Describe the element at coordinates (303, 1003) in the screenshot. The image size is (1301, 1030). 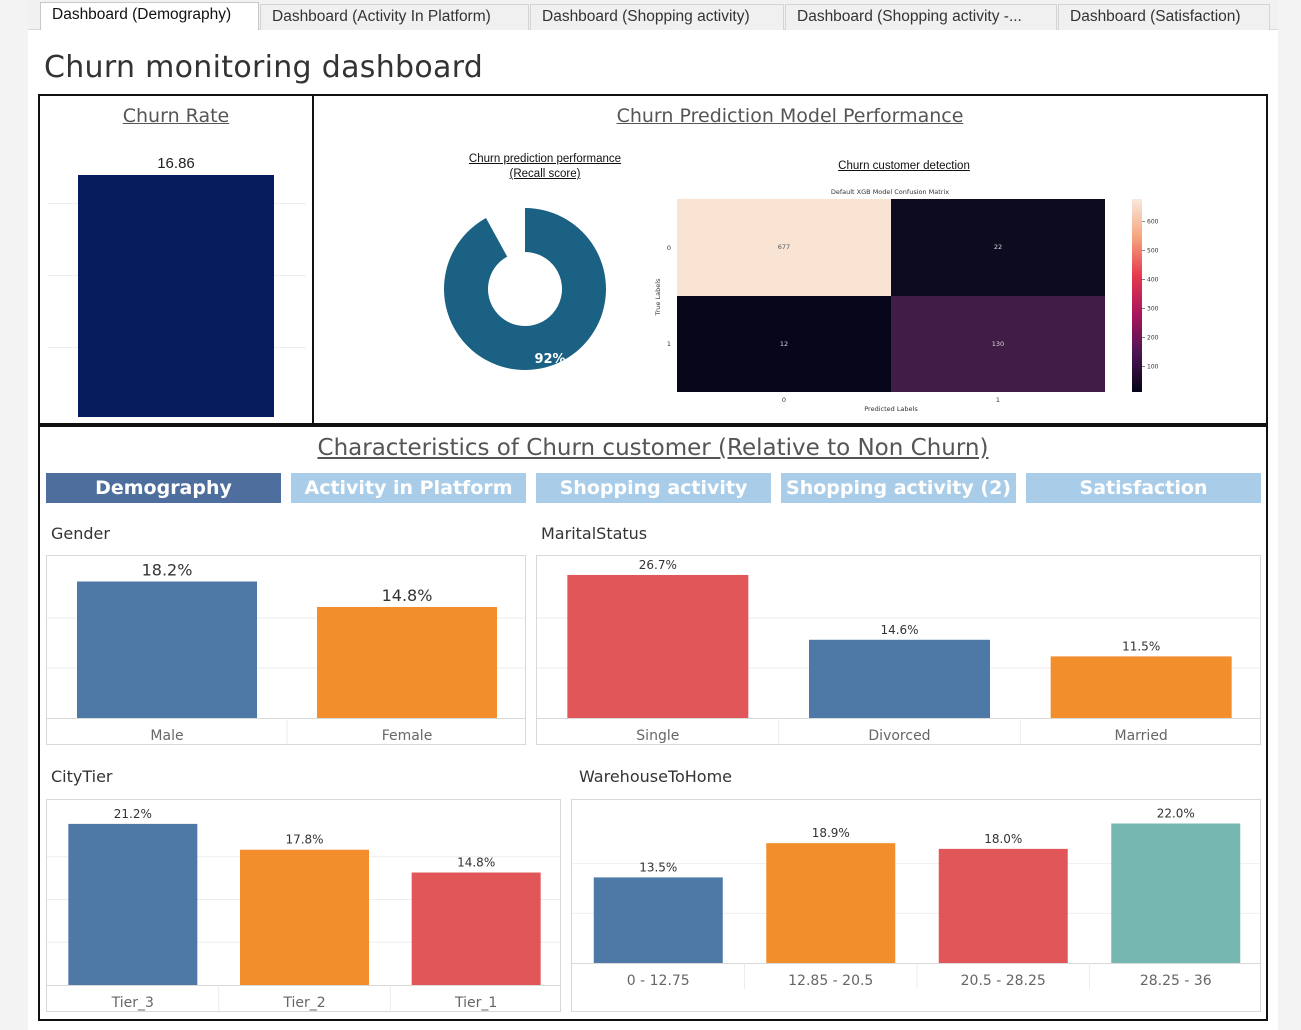
I see `category-label: Tier_2` at that location.